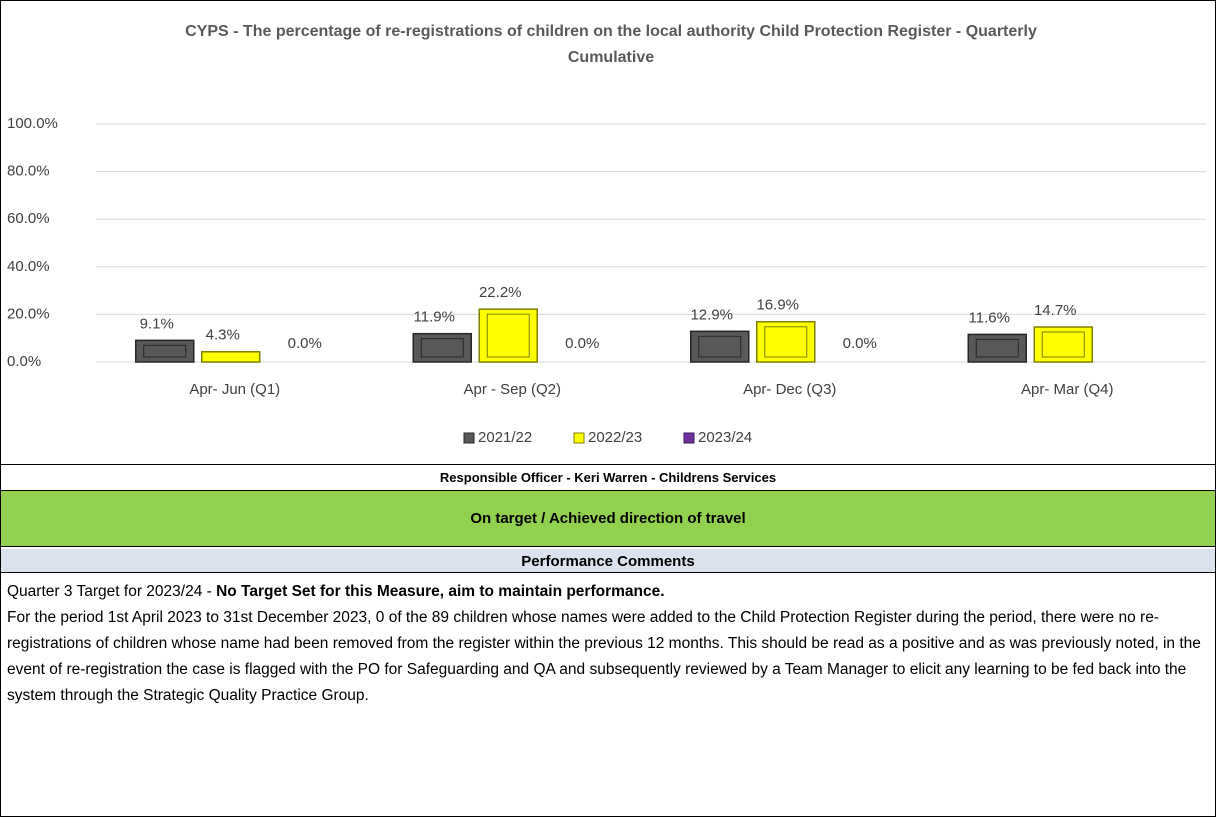 Image resolution: width=1216 pixels, height=817 pixels. Describe the element at coordinates (512, 389) in the screenshot. I see `x-tick-label: Apr - Sep (Q2)` at that location.